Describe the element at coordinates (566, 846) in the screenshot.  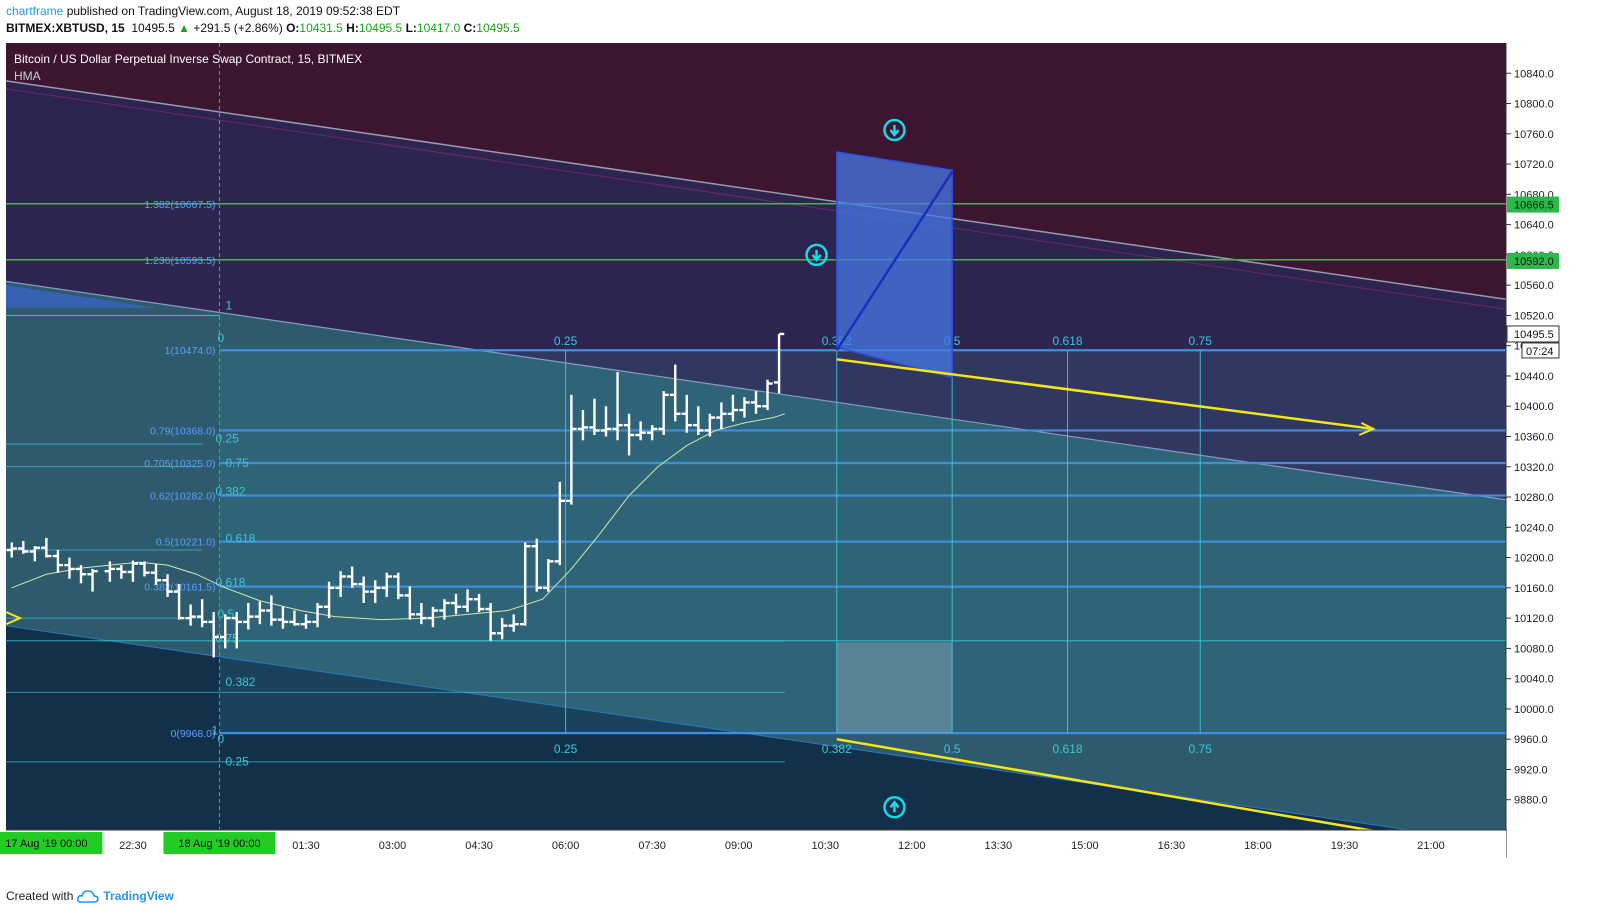
I see `time-tick-label: 06:00` at that location.